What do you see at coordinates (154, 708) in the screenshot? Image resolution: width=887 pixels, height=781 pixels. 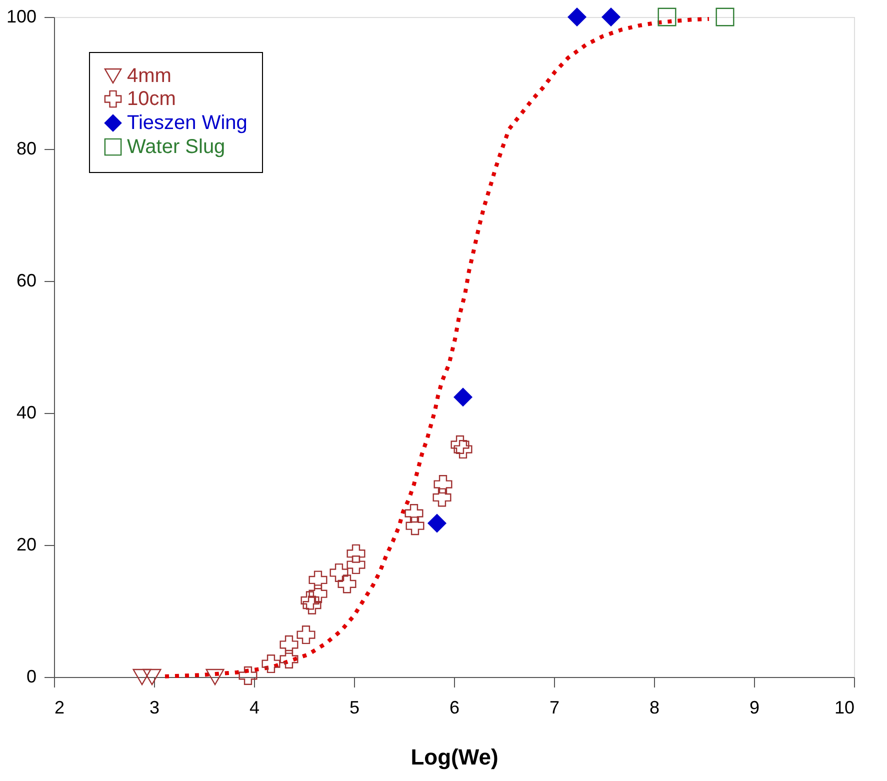 I see `x-tick-label: 3` at bounding box center [154, 708].